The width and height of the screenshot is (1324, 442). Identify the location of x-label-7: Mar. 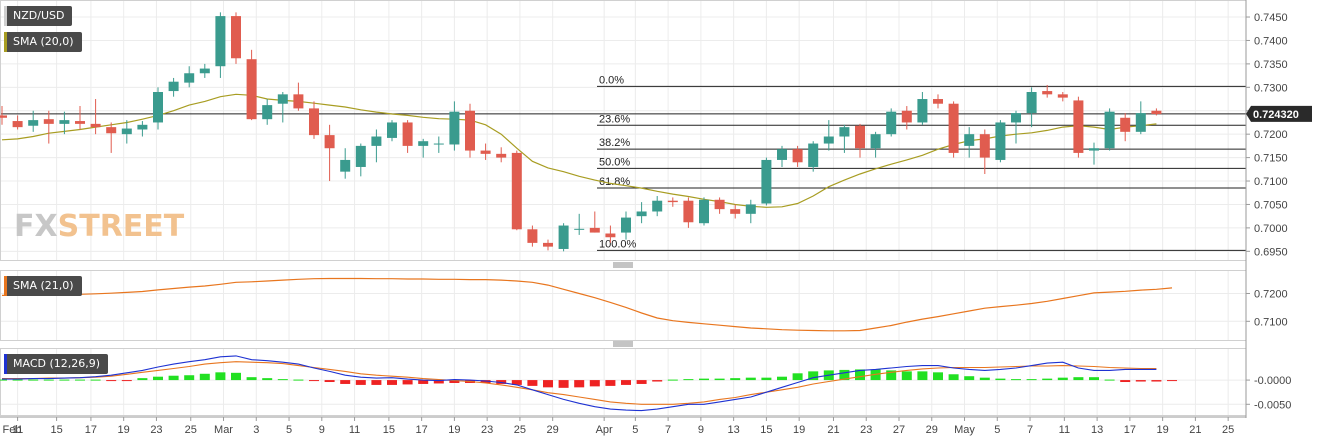
(223, 430).